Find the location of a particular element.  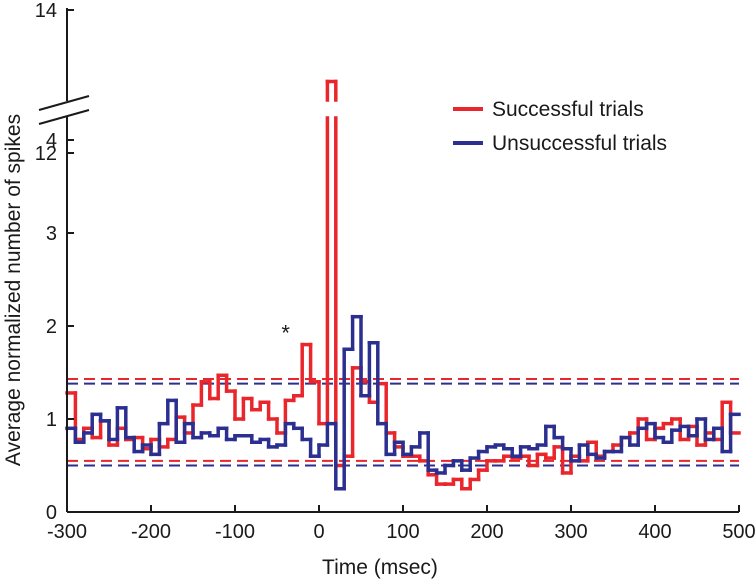

y-tick-label-5: 12 is located at coordinates (46, 154).